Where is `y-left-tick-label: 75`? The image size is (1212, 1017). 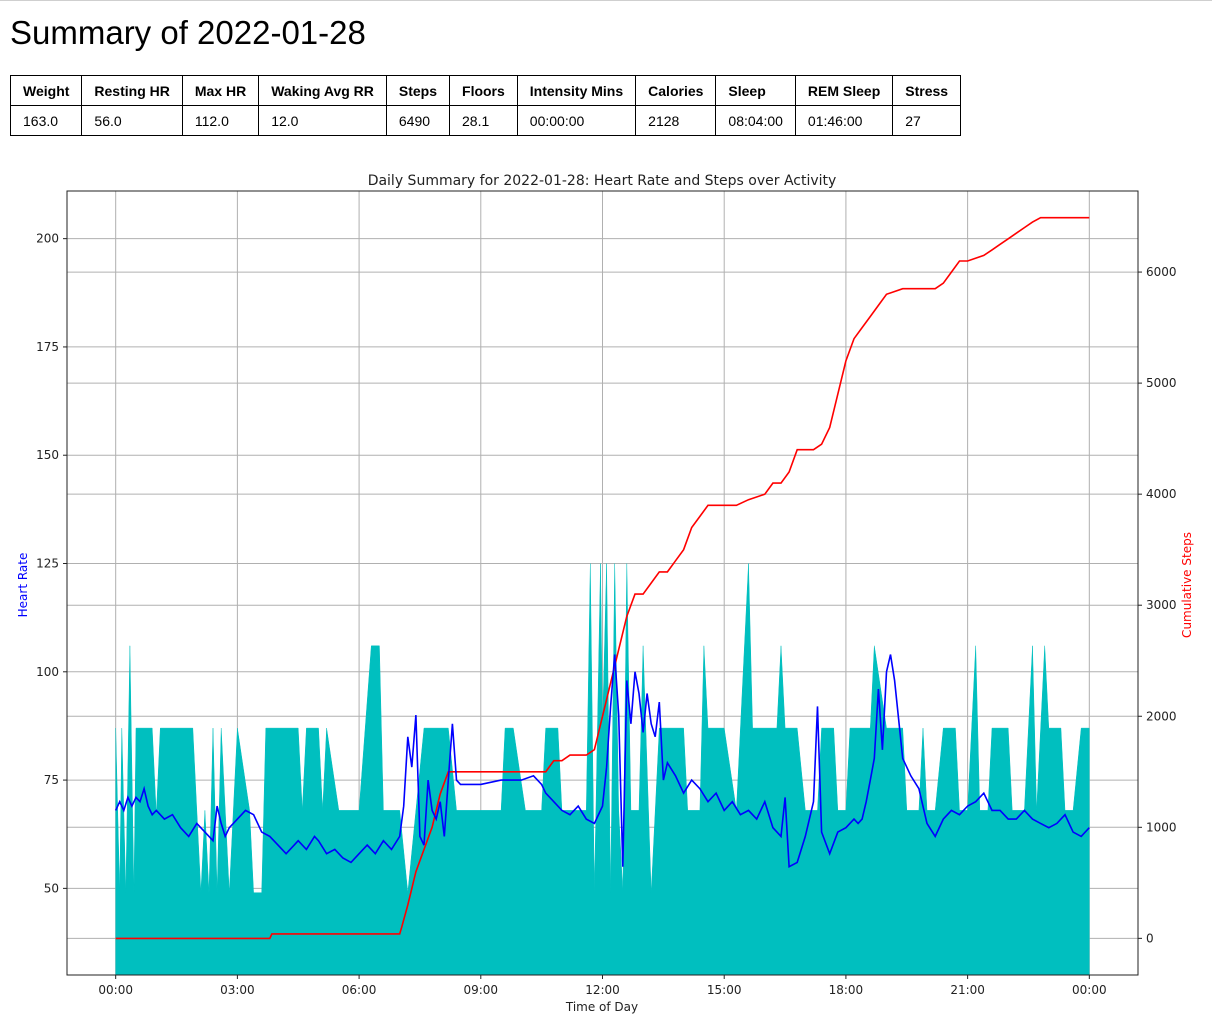
y-left-tick-label: 75 is located at coordinates (51, 780).